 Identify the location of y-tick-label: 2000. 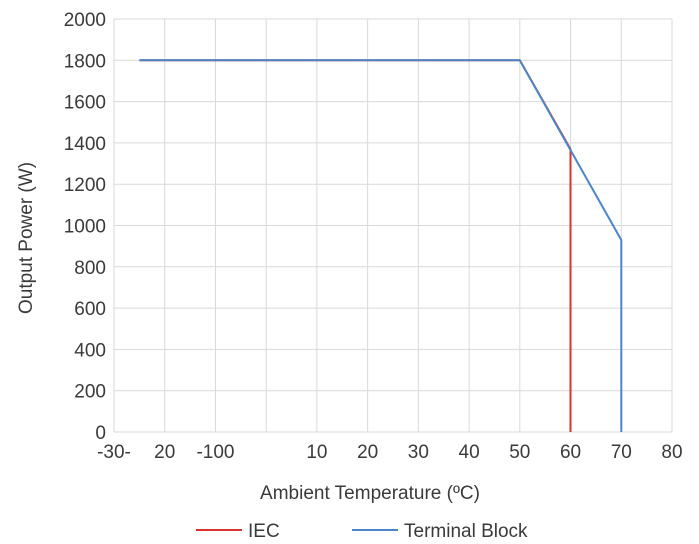
(85, 20).